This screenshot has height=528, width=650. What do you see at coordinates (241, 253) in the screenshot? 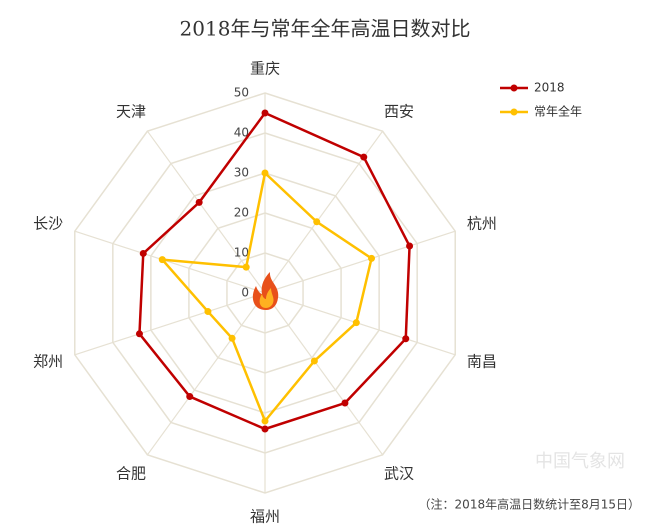
I see `tick-label: 10` at bounding box center [241, 253].